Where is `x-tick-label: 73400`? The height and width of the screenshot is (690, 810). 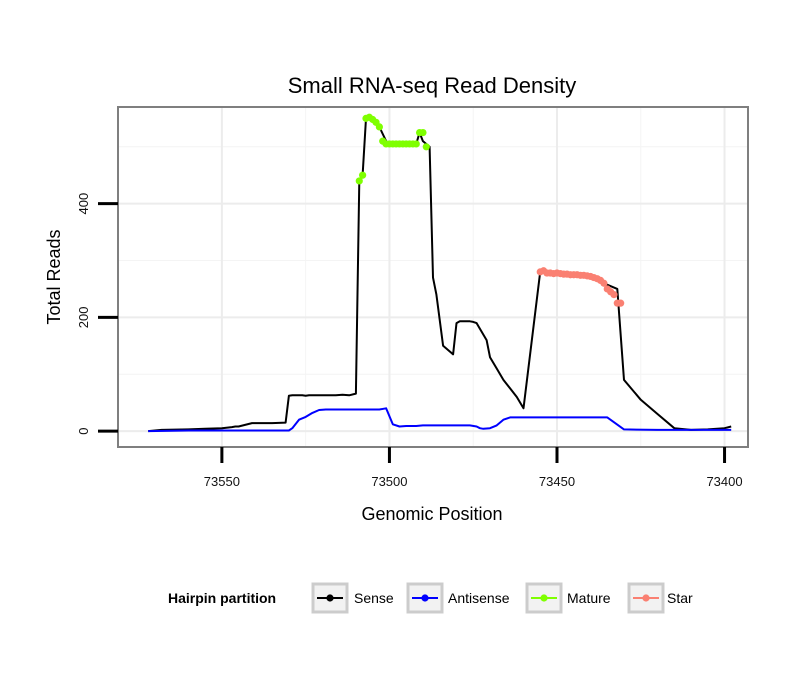 x-tick-label: 73400 is located at coordinates (724, 481).